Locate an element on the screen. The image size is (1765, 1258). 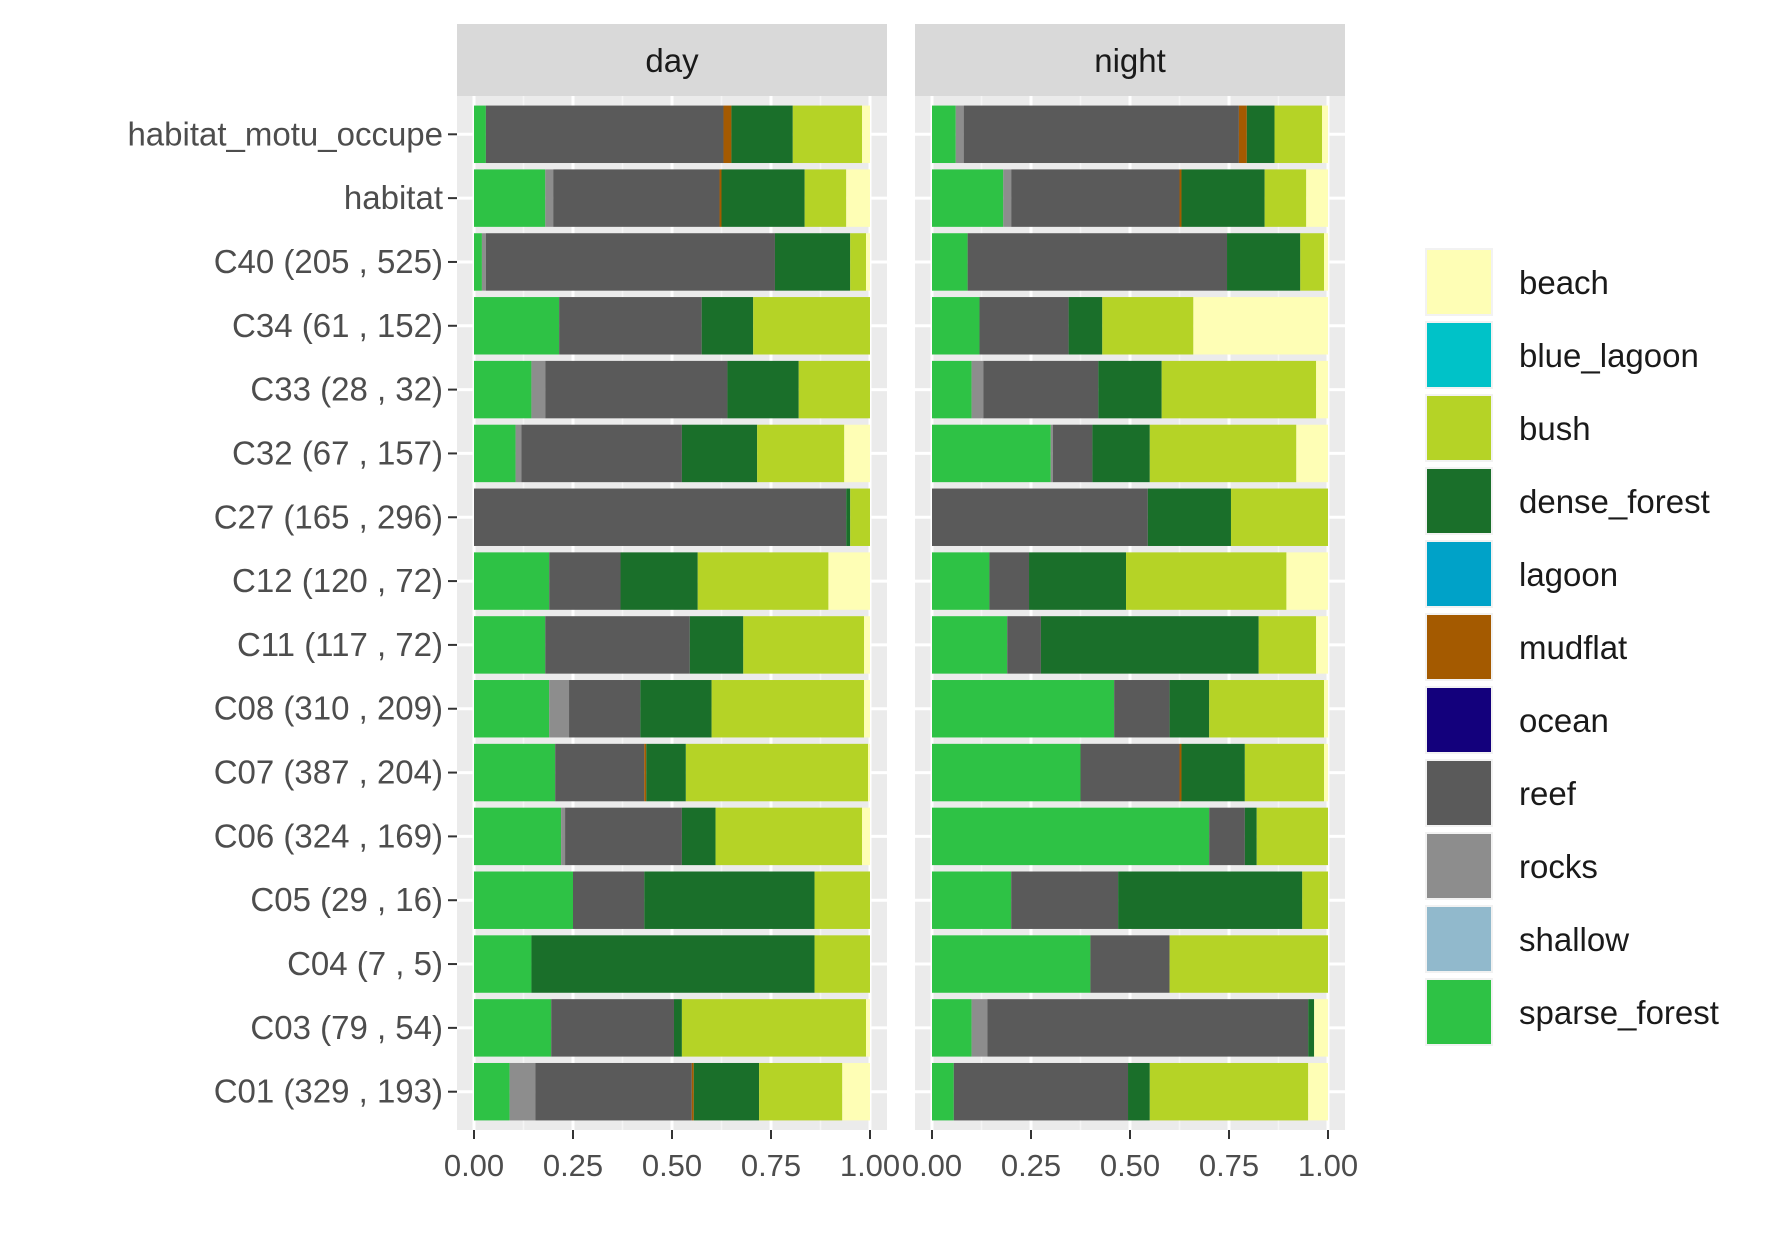
legend-swatch-rocks is located at coordinates (1459, 866).